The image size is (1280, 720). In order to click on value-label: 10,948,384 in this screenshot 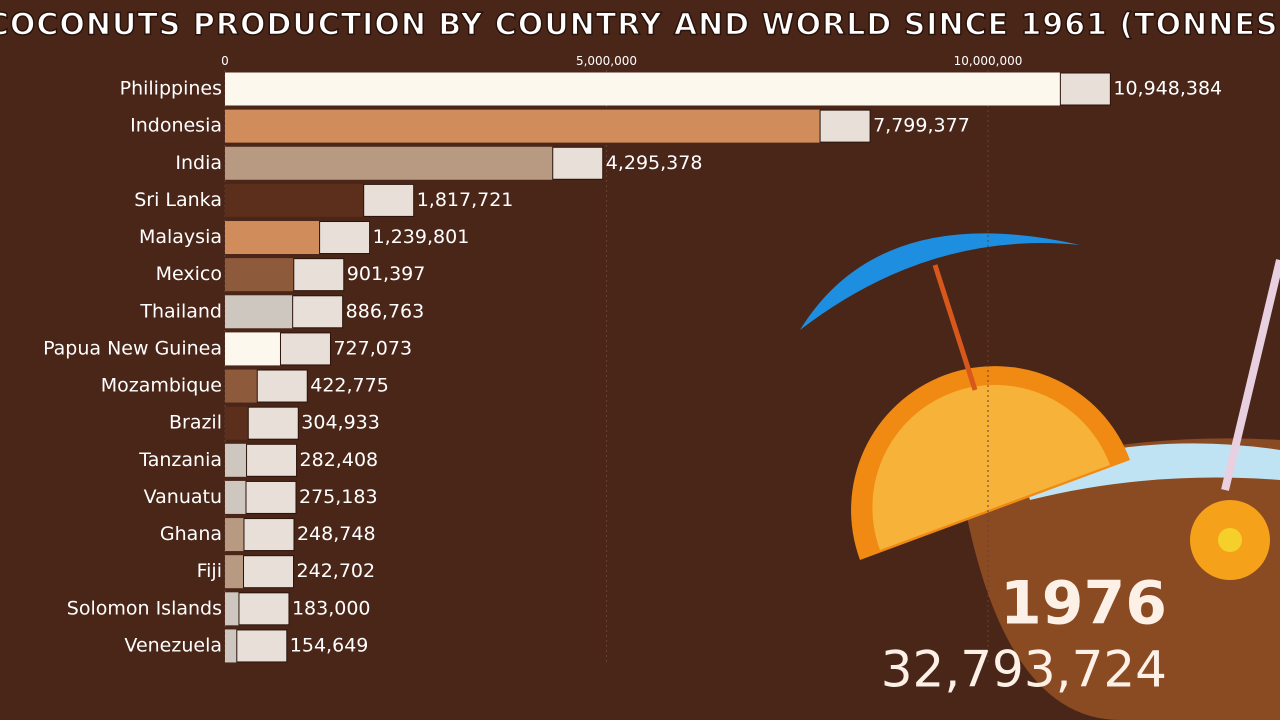, I will do `click(1167, 89)`.